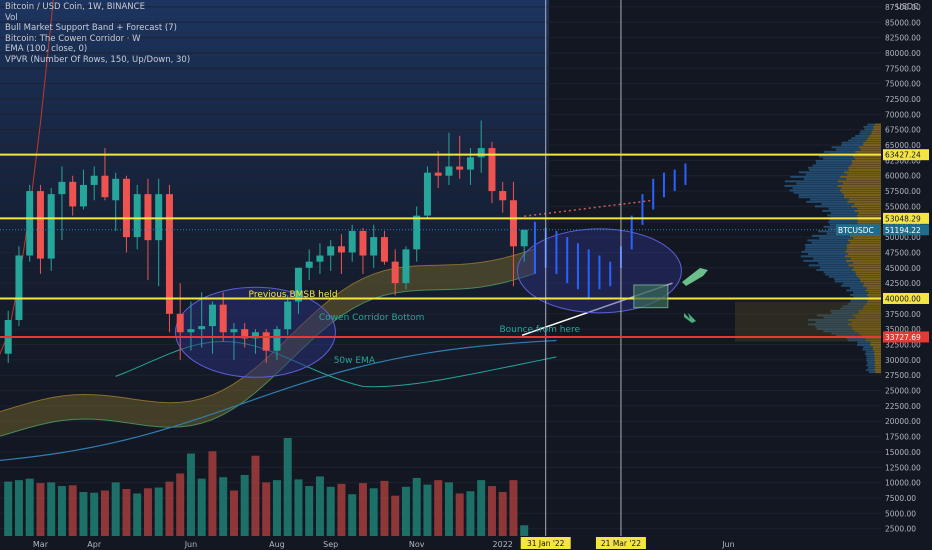 The image size is (932, 550). I want to click on y-tick-label: 87500.00, so click(903, 7).